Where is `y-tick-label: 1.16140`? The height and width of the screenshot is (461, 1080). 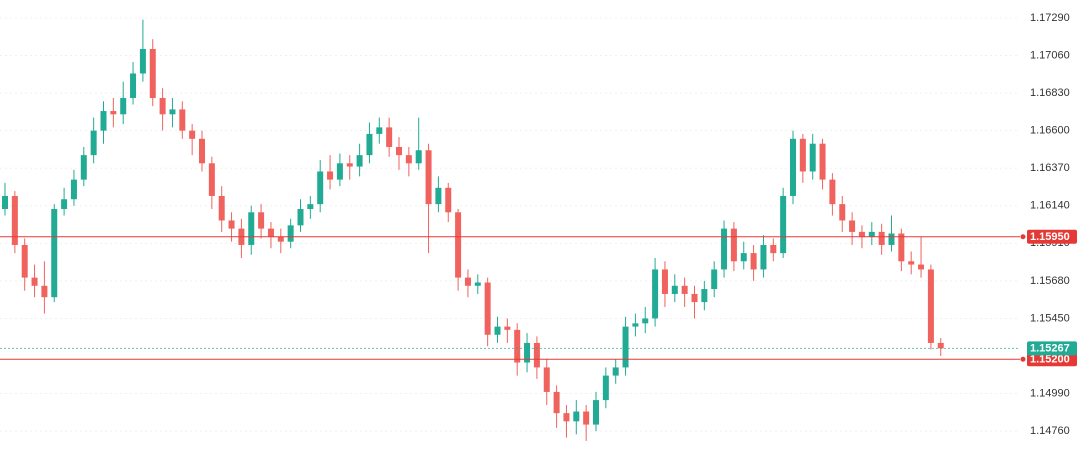 y-tick-label: 1.16140 is located at coordinates (1050, 206).